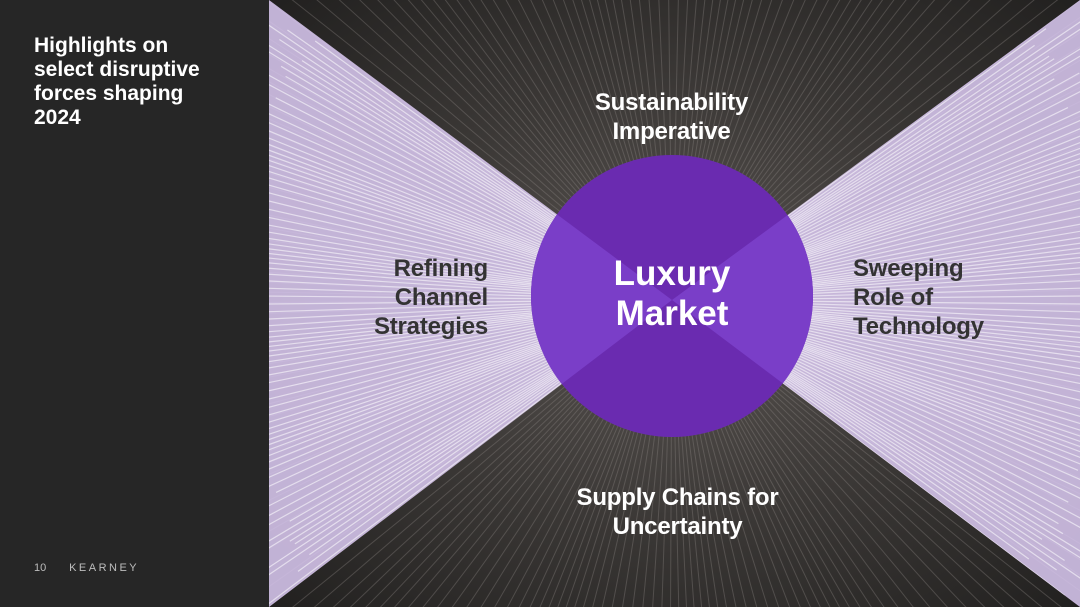 This screenshot has width=1080, height=607. I want to click on center-label-luxury-market: Luxury Market, so click(672, 293).